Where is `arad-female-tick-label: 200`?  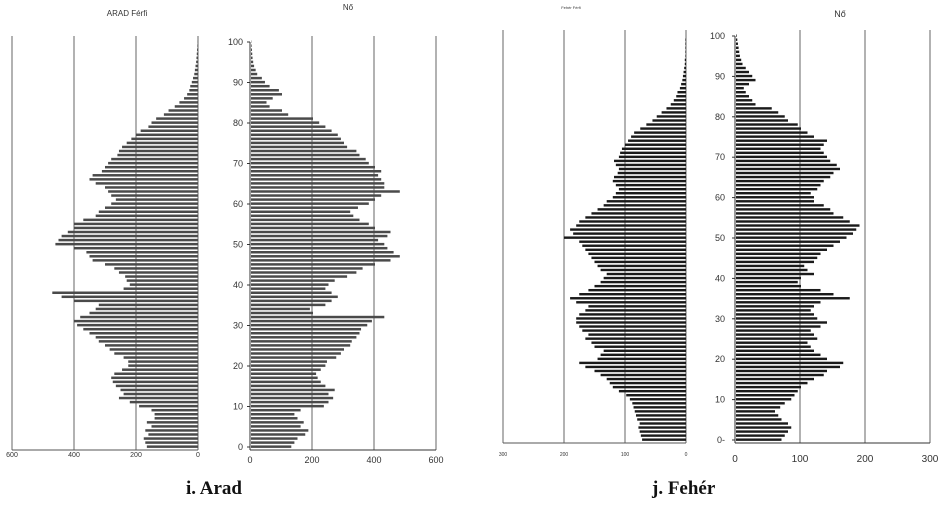
arad-female-tick-label: 200 is located at coordinates (311, 460).